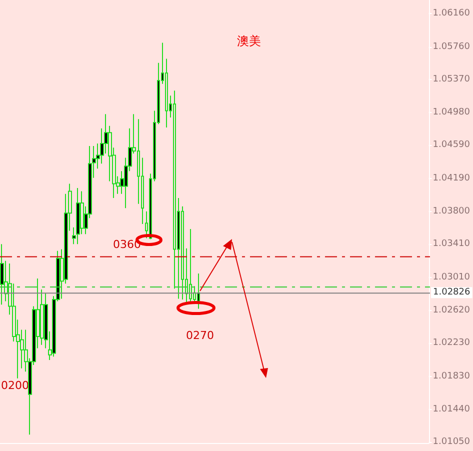 The height and width of the screenshot is (451, 473). I want to click on y-tick-label: 1.03800, so click(451, 211).